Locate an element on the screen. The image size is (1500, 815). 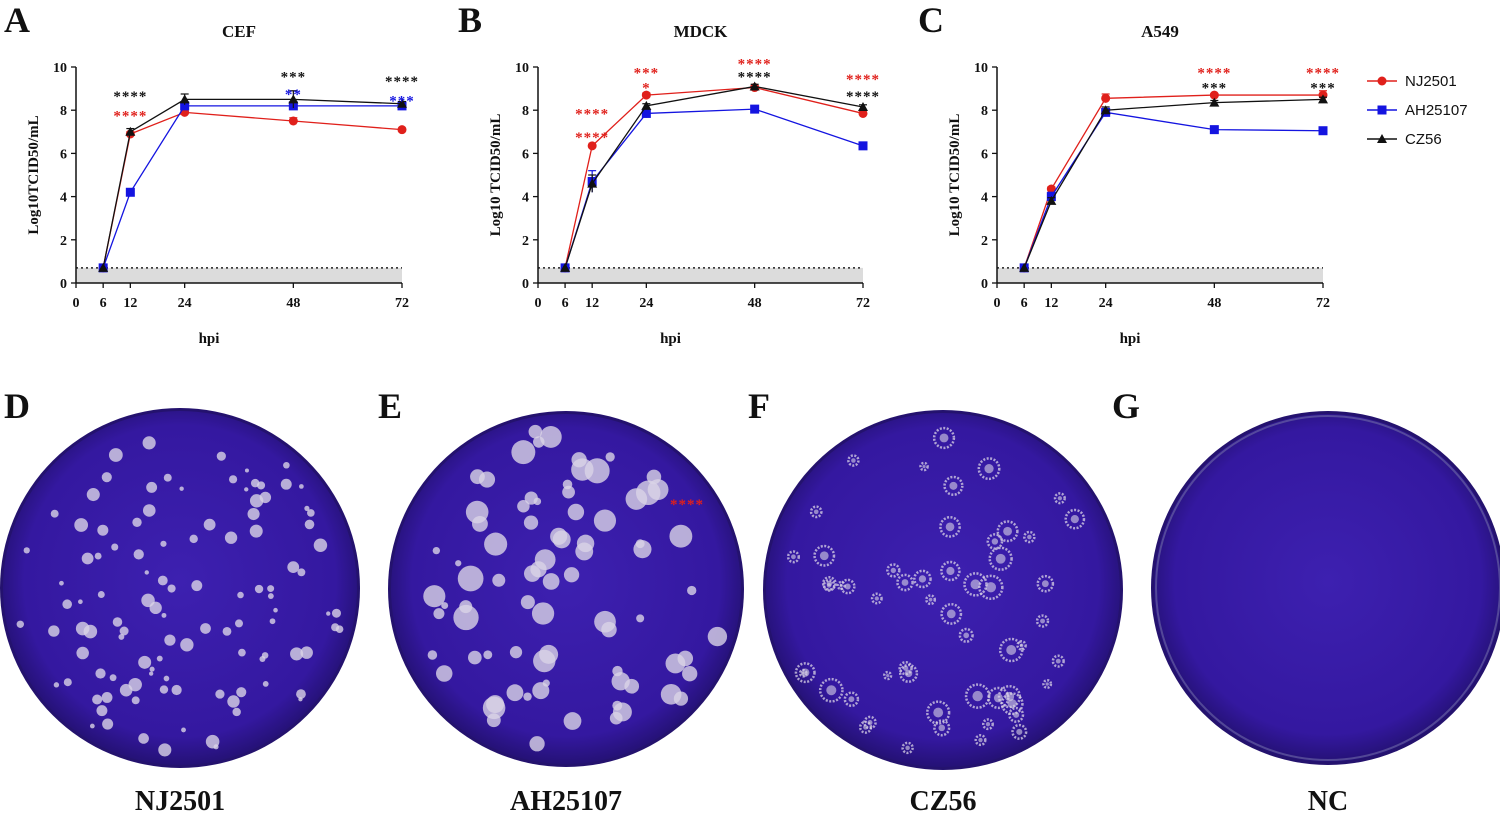
plate-dish is located at coordinates (943, 590).